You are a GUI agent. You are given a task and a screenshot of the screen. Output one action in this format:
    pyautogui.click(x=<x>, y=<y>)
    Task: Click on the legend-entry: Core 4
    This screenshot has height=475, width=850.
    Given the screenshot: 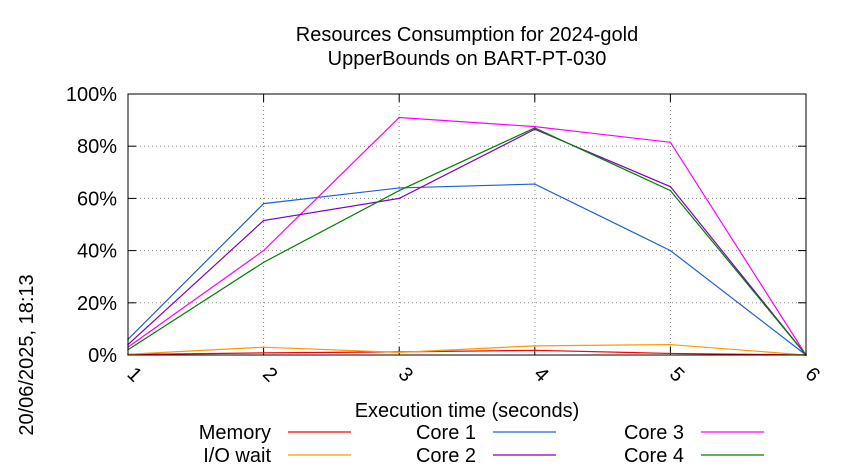 What is the action you would take?
    pyautogui.click(x=694, y=456)
    